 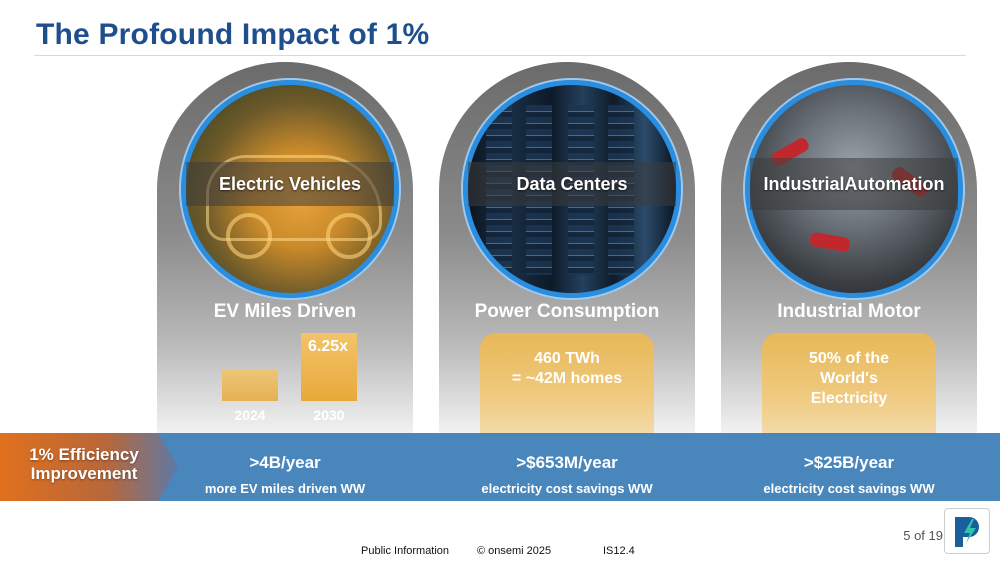 I want to click on motor-share-line2: World's, so click(x=849, y=378).